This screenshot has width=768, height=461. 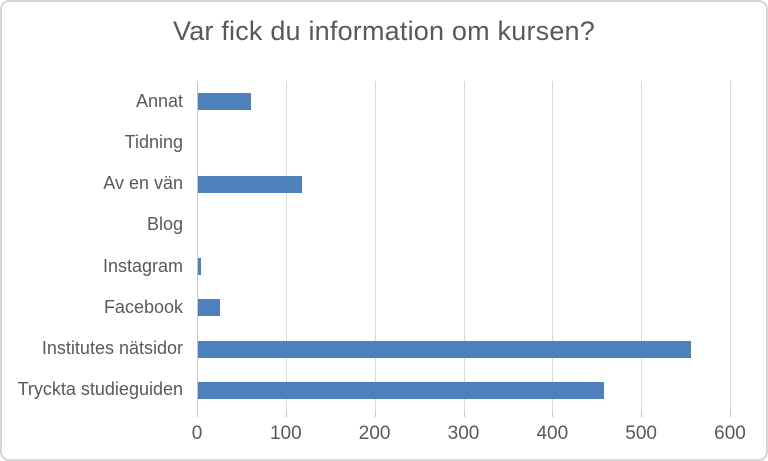 What do you see at coordinates (100, 389) in the screenshot?
I see `category-label-tryckta-studieguiden: Tryckta studieguiden` at bounding box center [100, 389].